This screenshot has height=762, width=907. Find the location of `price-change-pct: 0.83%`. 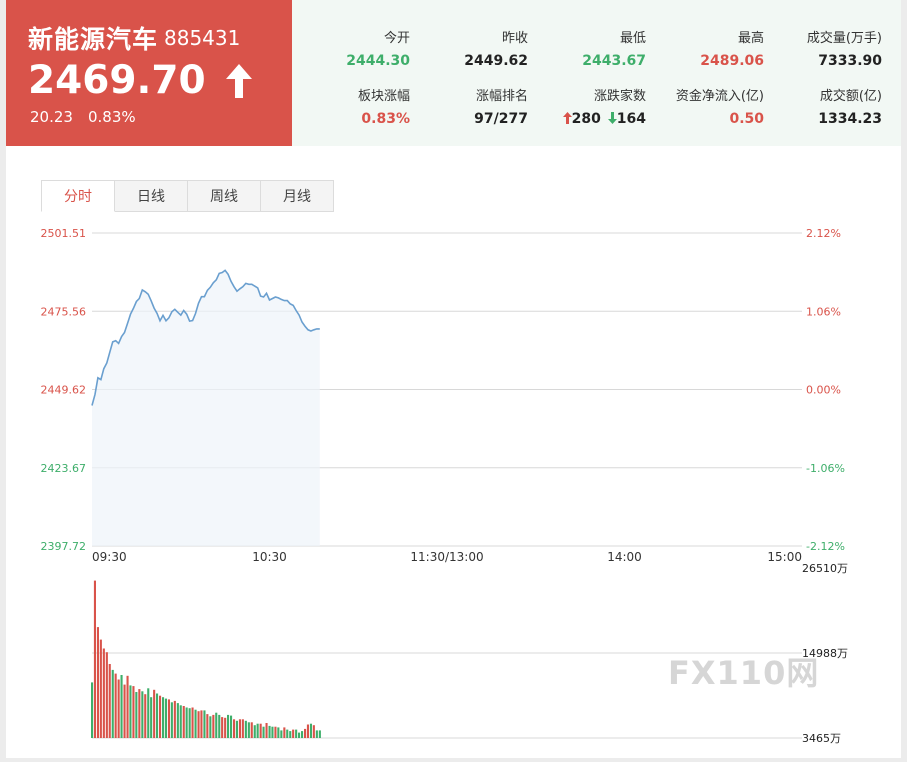

price-change-pct: 0.83% is located at coordinates (112, 117).